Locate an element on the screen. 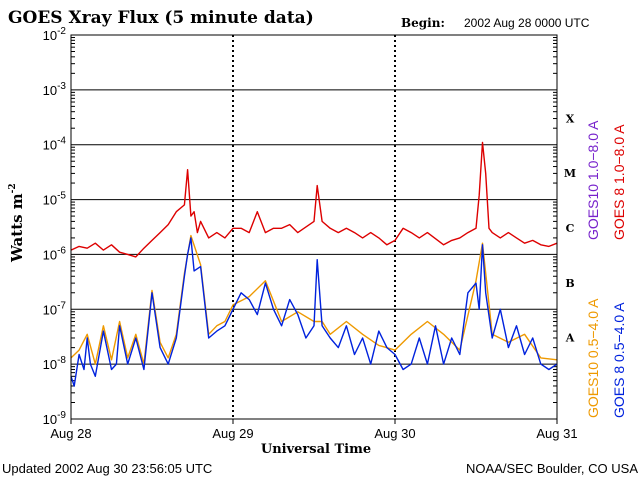  y-axis-label: Watts m-2 is located at coordinates (17, 223).